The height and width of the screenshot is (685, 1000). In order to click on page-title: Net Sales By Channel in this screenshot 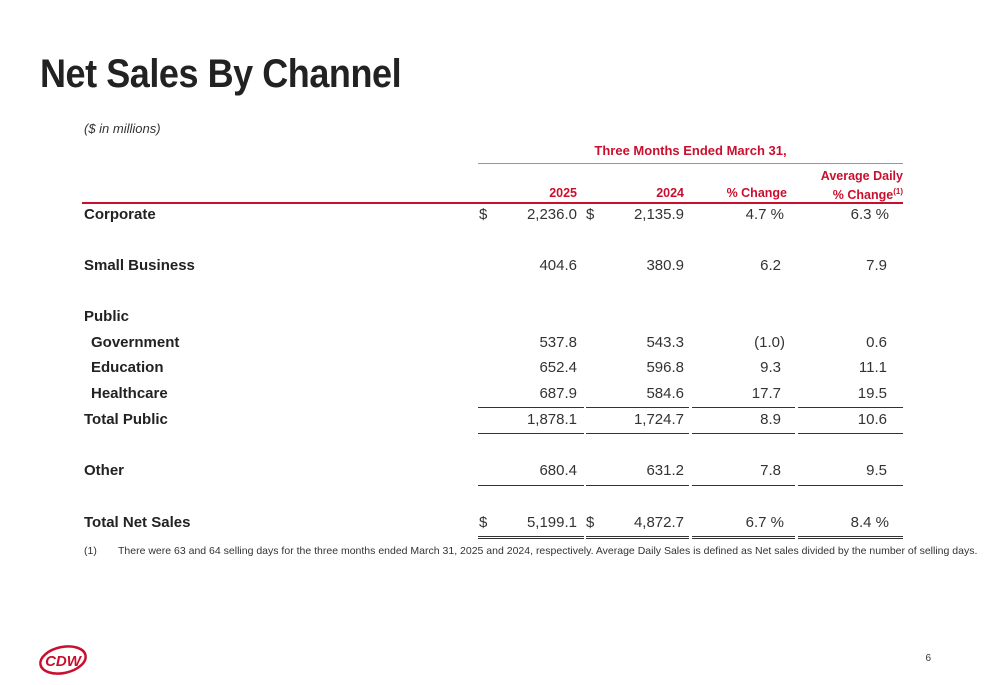, I will do `click(221, 74)`.